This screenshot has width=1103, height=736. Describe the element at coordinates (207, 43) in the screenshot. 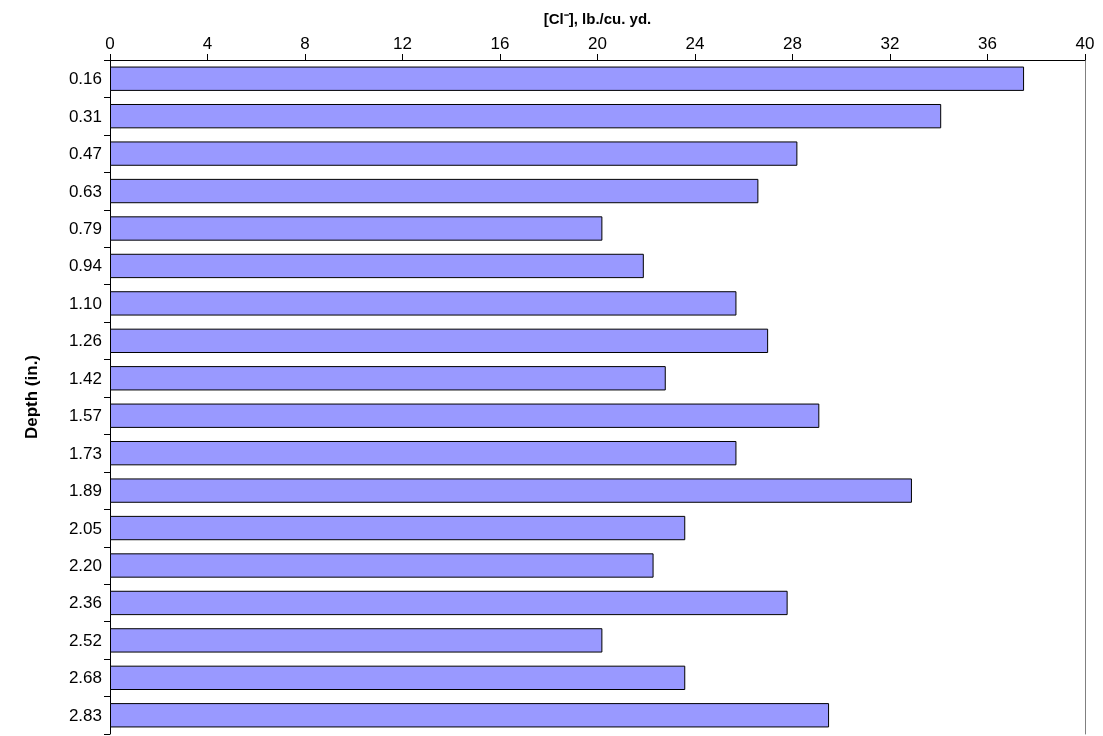

I see `x-tick-label: 4` at that location.